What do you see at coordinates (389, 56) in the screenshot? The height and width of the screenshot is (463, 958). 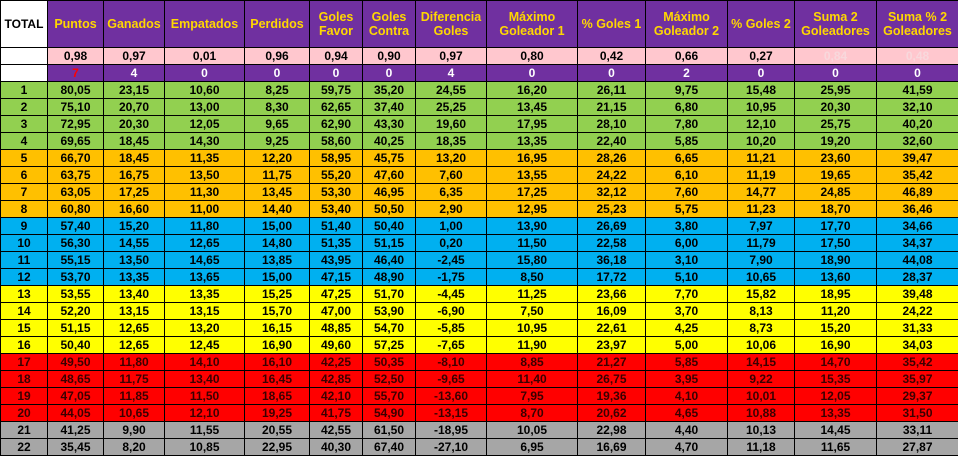 I see `correlation-cell: 0,90` at bounding box center [389, 56].